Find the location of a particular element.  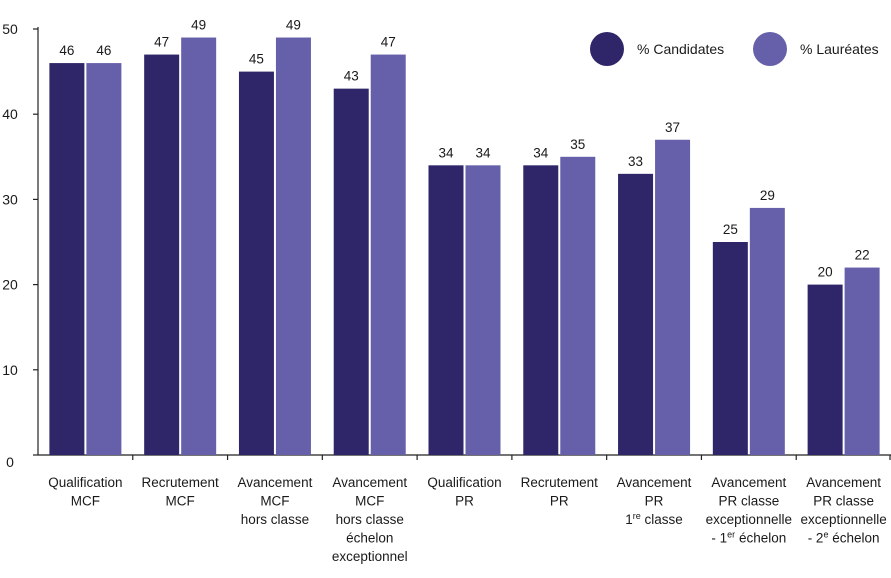

x-tick-label: Avancement MCF hors classe is located at coordinates (275, 501).